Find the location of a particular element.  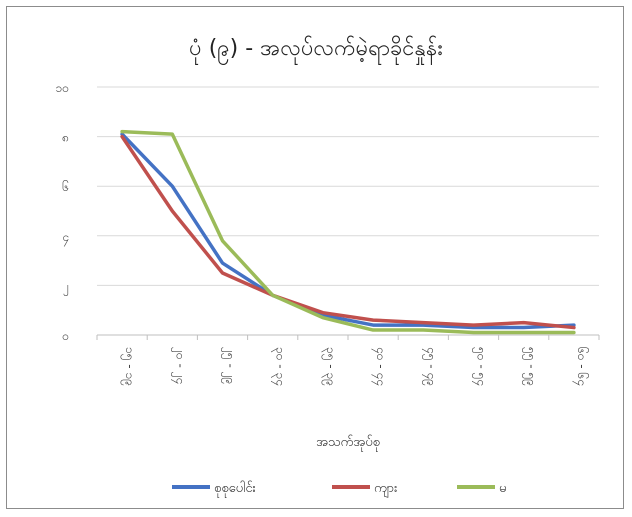

legend-label: စုစုပေါင်း is located at coordinates (235, 489).